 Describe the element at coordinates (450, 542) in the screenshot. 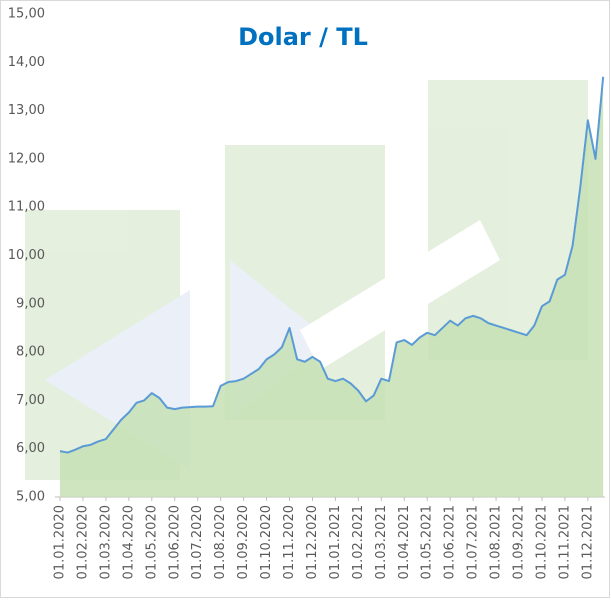

I see `x-tick-label: 01.06.2021` at that location.